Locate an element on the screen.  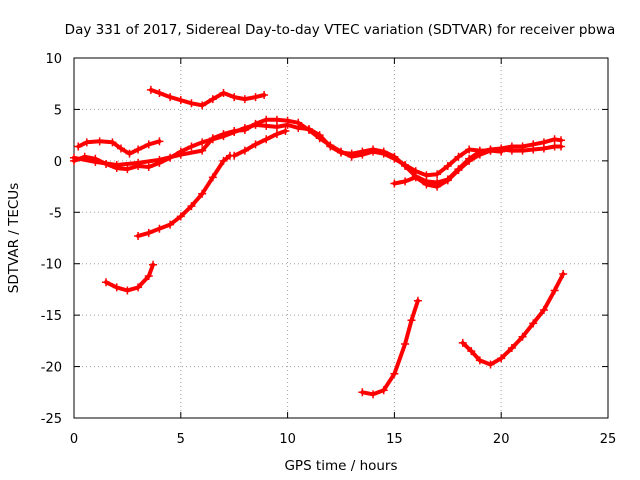
x-tick-label: 15 is located at coordinates (394, 439).